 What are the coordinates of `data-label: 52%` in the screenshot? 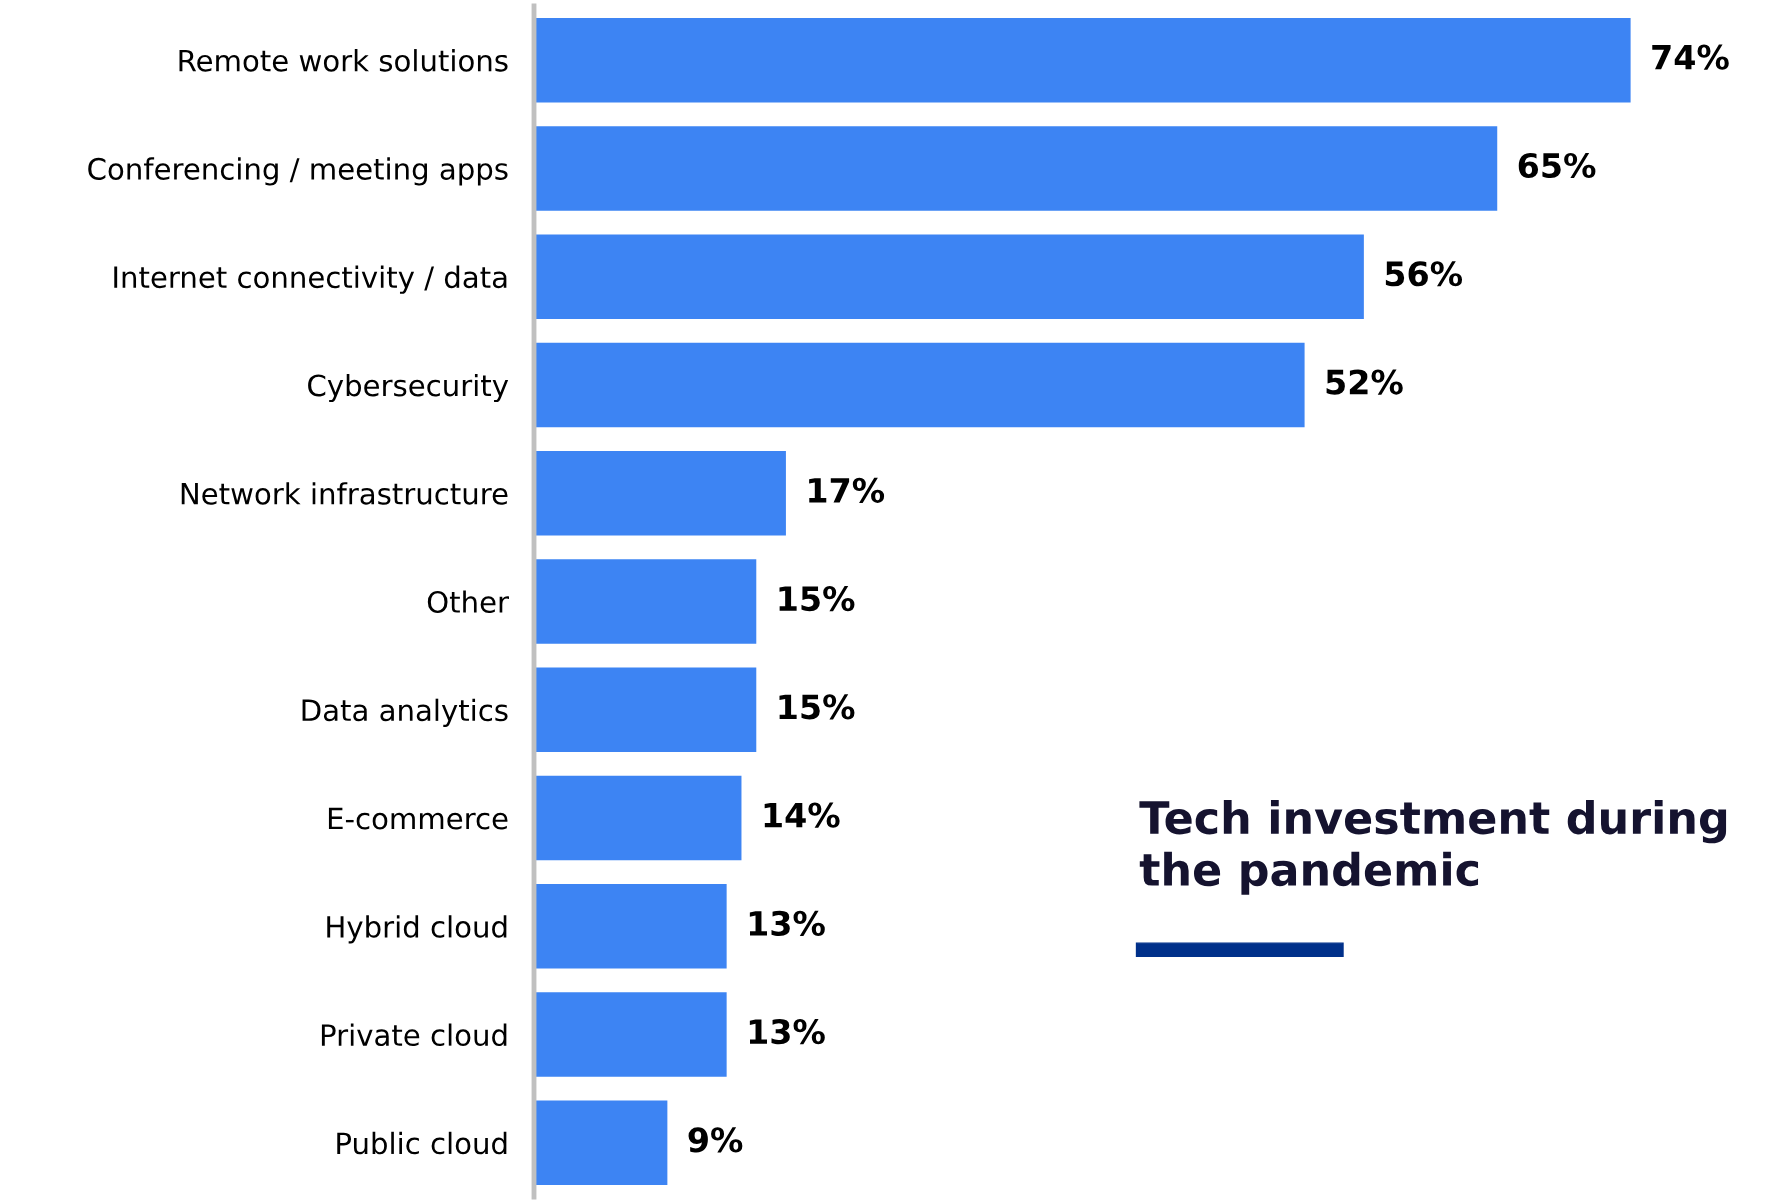 It's located at (1364, 382).